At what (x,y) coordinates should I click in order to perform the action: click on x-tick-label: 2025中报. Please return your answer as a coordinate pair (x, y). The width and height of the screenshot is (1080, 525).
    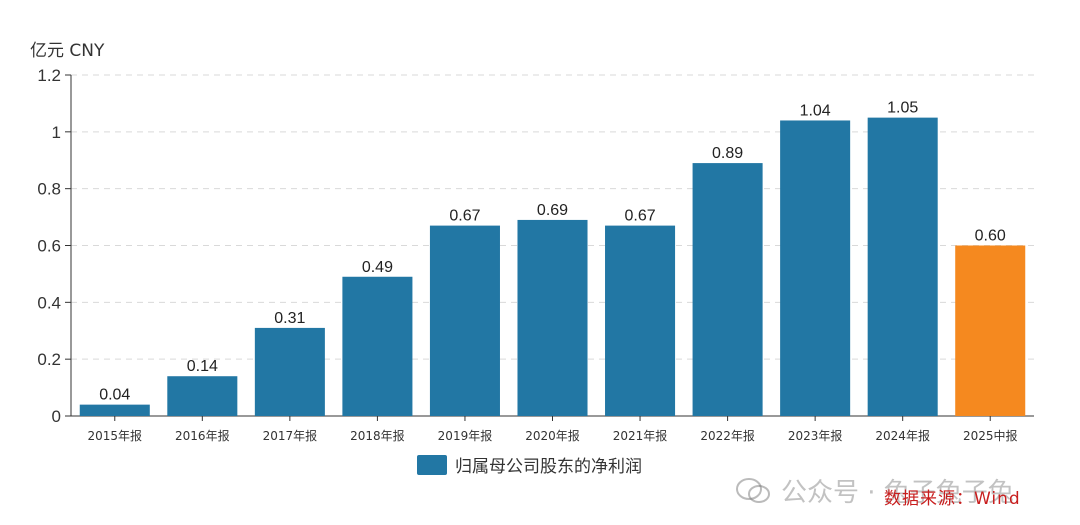
    Looking at the image, I should click on (990, 435).